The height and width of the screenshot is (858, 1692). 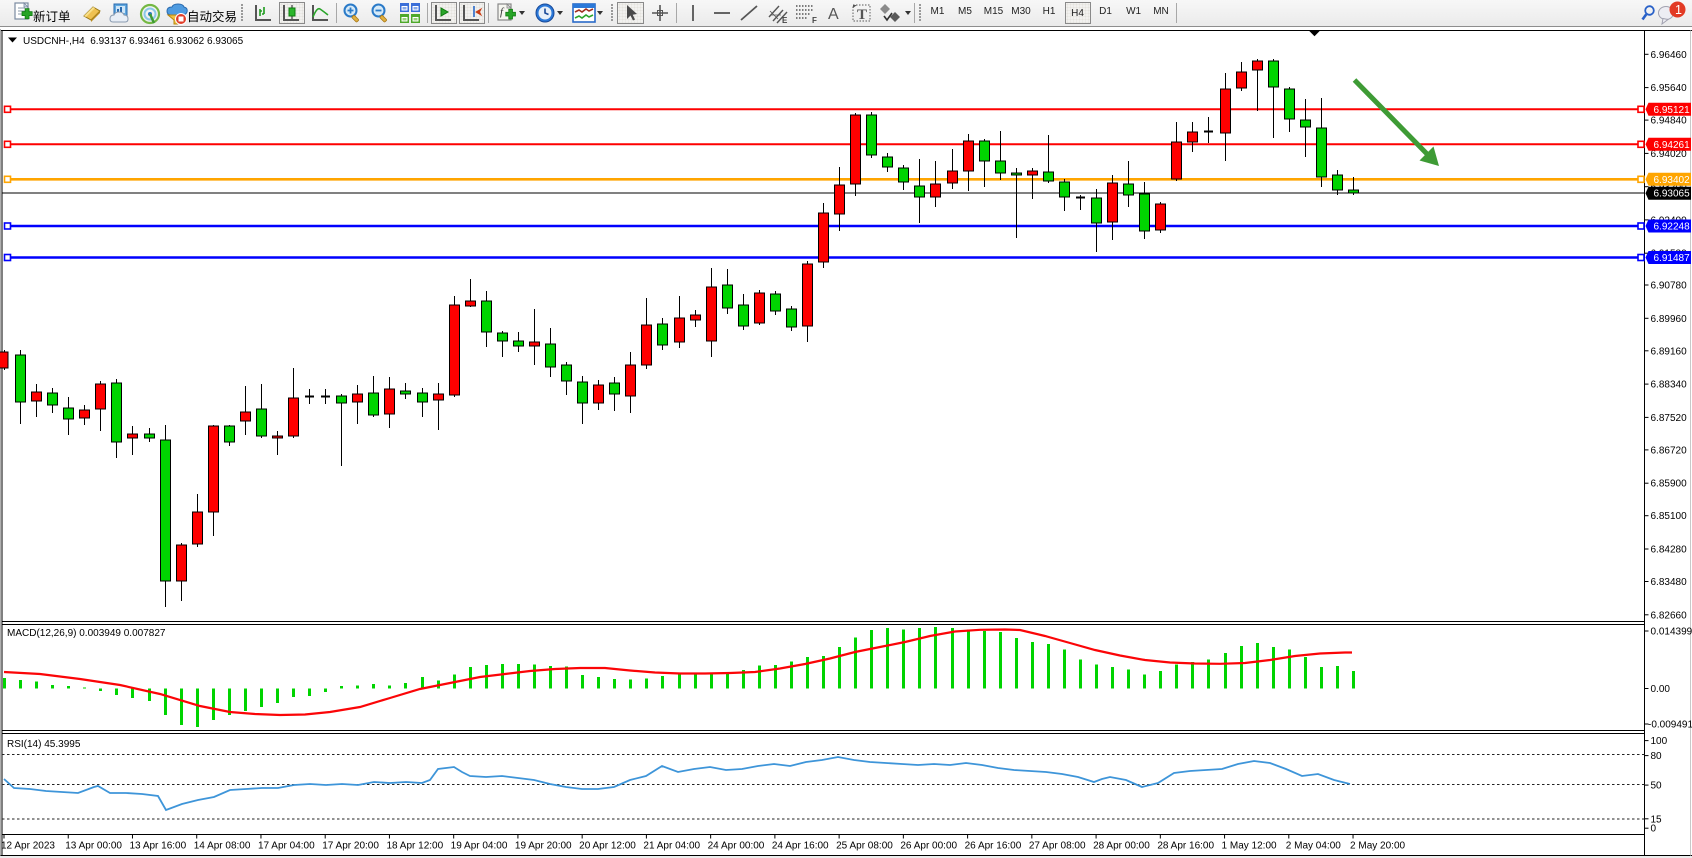 What do you see at coordinates (1057, 846) in the screenshot?
I see `svg-text: 27 Apr 08:00` at bounding box center [1057, 846].